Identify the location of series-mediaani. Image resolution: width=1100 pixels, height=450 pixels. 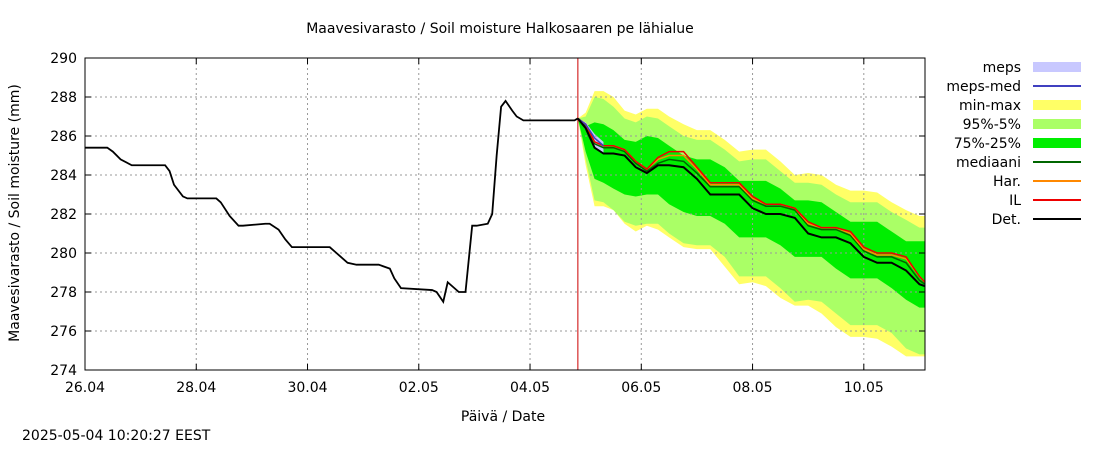
(751, 201).